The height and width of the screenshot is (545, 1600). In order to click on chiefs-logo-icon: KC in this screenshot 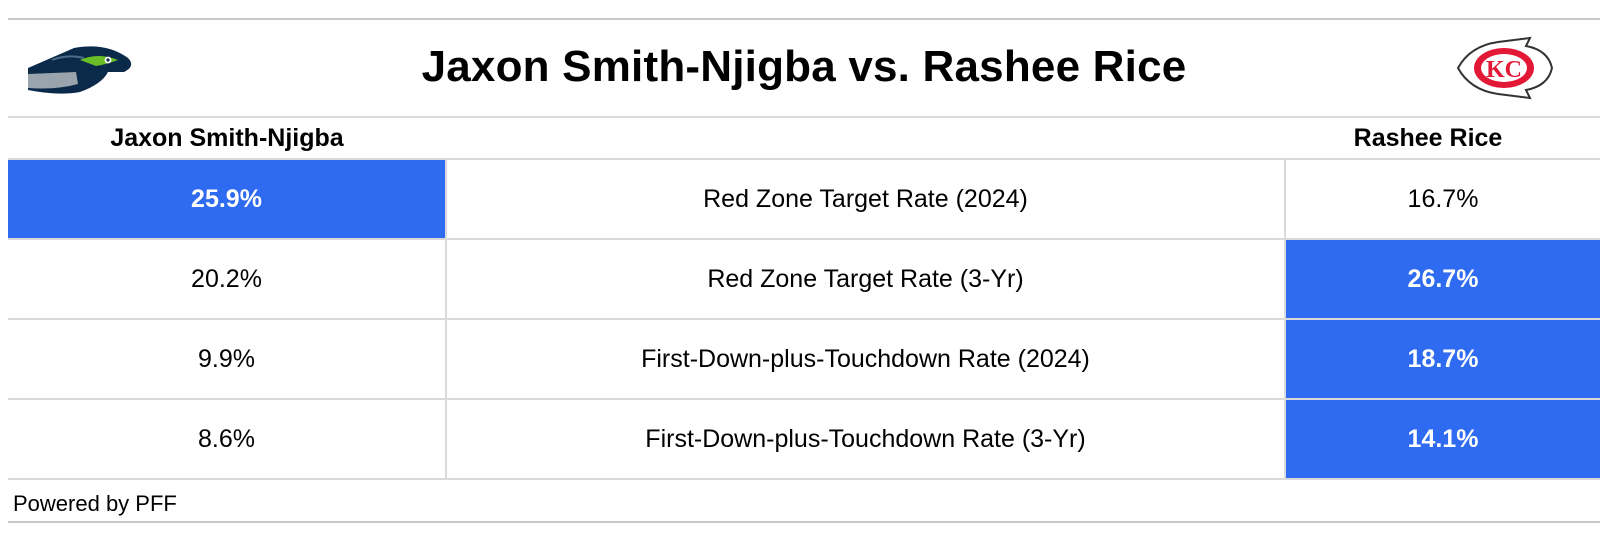, I will do `click(1504, 68)`.